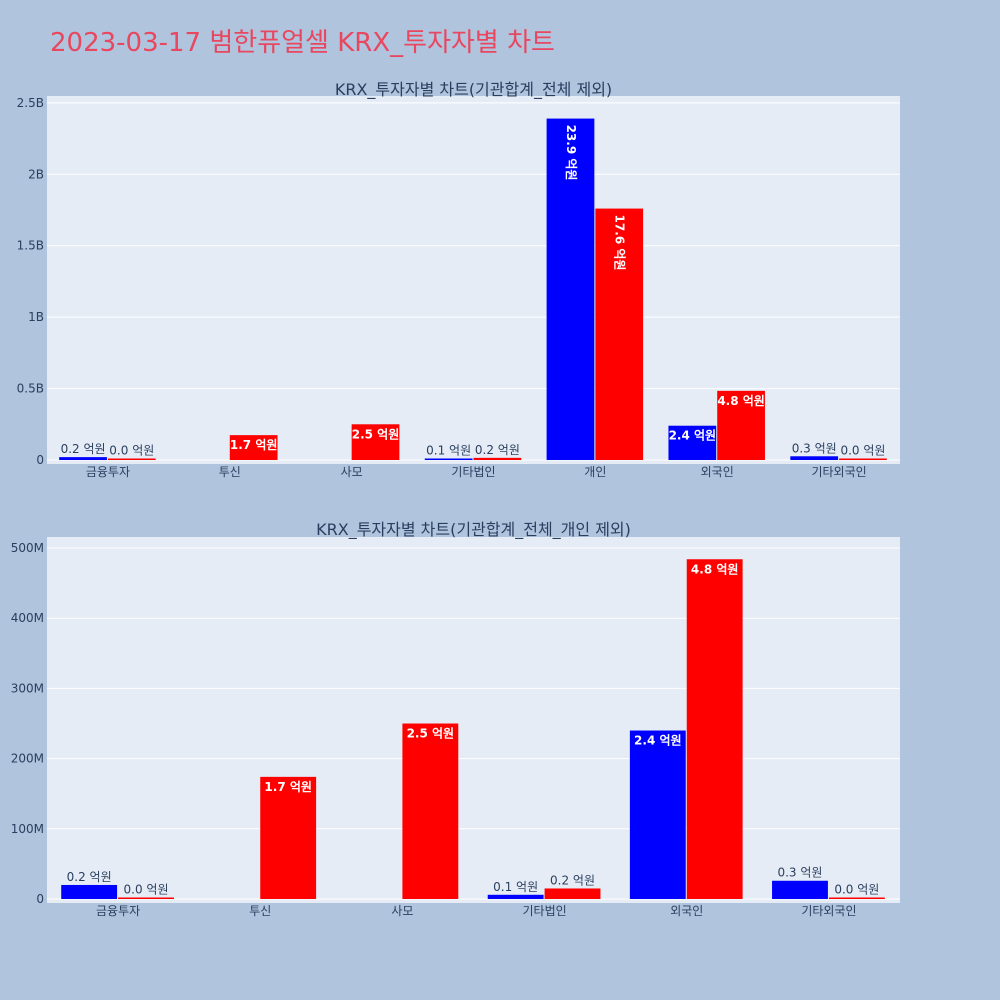 The width and height of the screenshot is (1000, 1000). What do you see at coordinates (473, 530) in the screenshot?
I see `chart-title: KRX_투자자별 차트(기관합계_전체_개인 제외)` at bounding box center [473, 530].